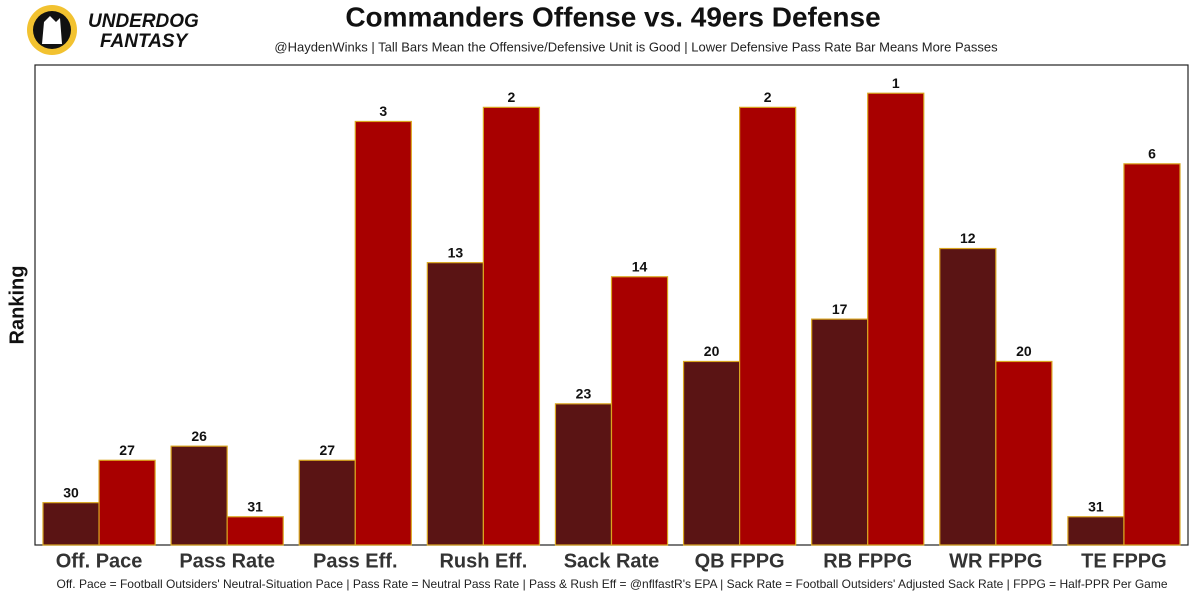 This screenshot has width=1200, height=600. What do you see at coordinates (1152, 154) in the screenshot?
I see `data-label: 6` at bounding box center [1152, 154].